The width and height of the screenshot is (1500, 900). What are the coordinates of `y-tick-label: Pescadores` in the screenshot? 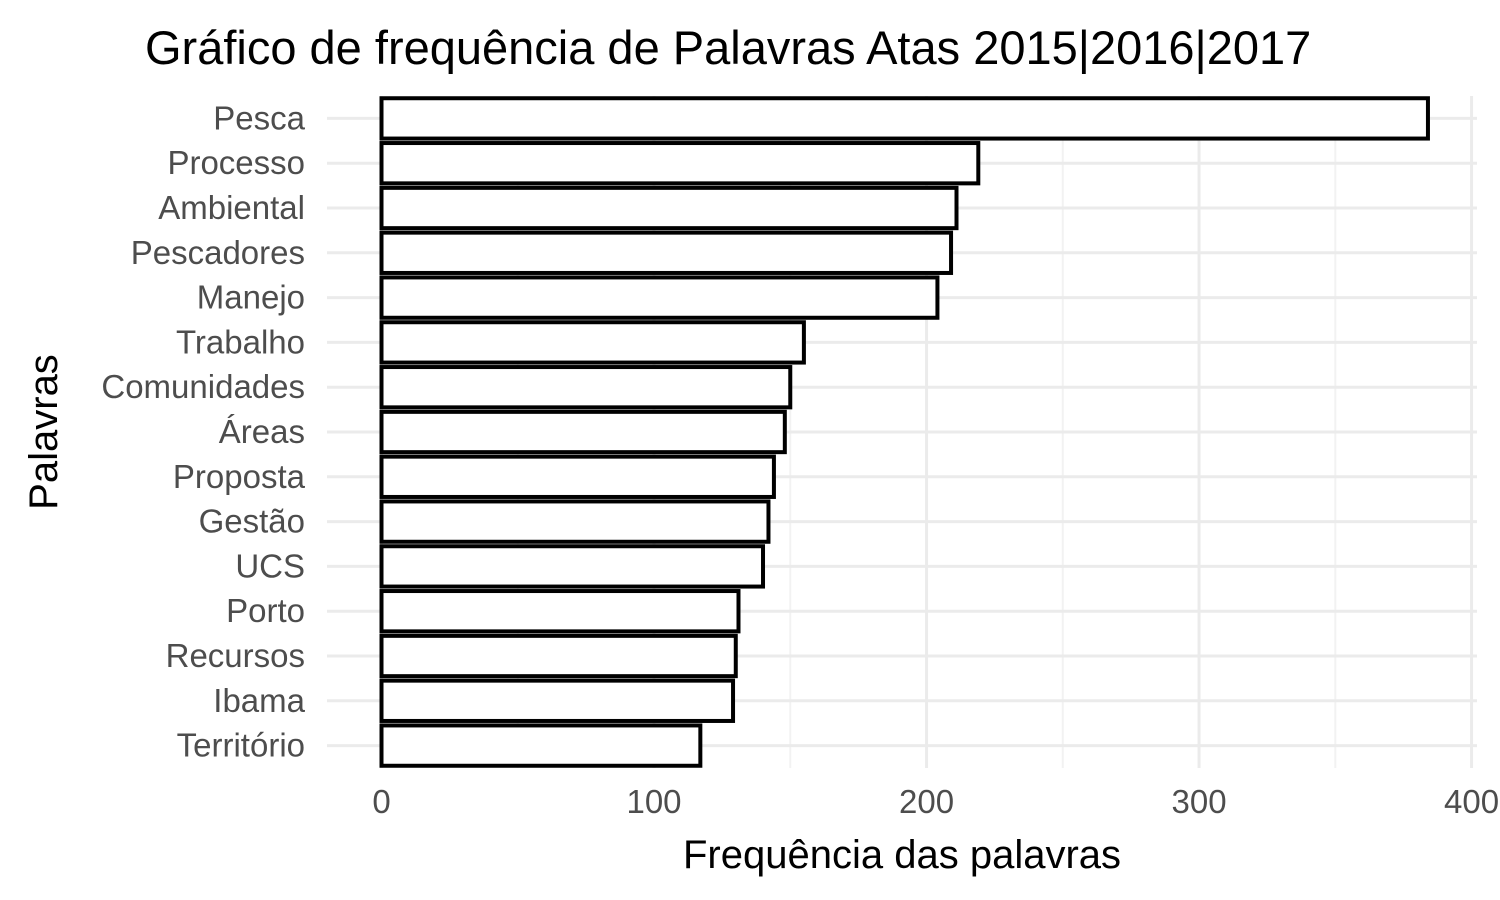 It's located at (218, 252).